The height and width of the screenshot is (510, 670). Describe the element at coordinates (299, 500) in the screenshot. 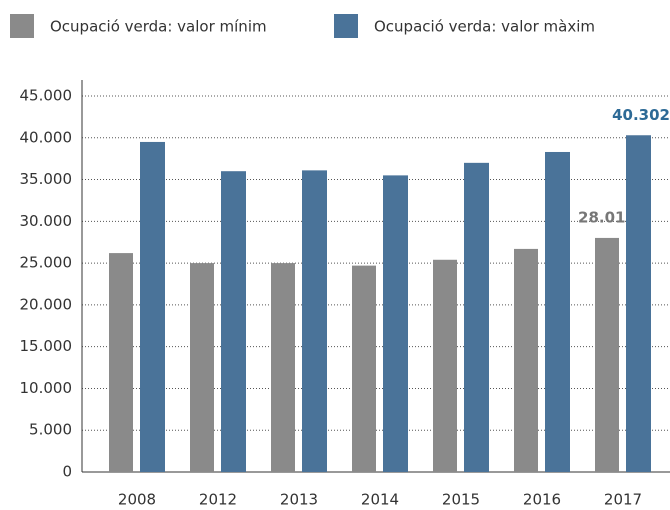

I see `x-tick-label: 2013` at that location.